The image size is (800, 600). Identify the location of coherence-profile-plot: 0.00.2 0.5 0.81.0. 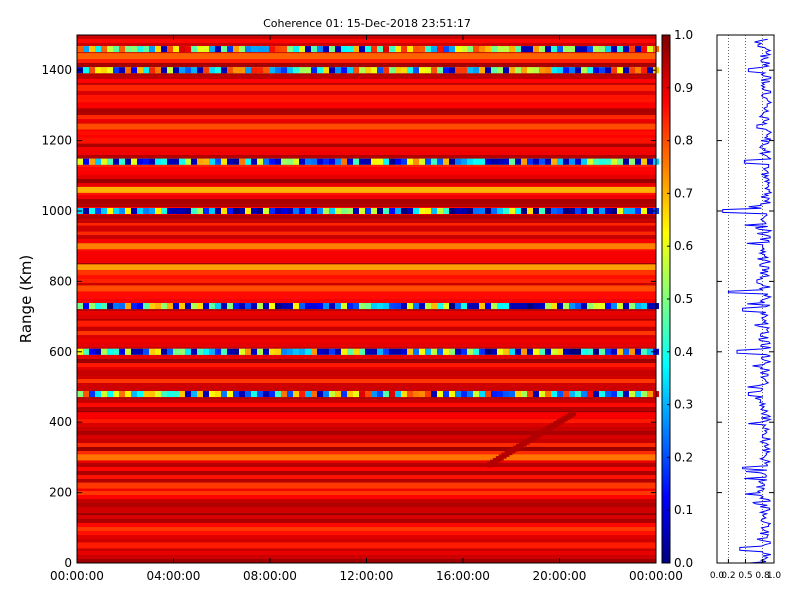
(745, 307).